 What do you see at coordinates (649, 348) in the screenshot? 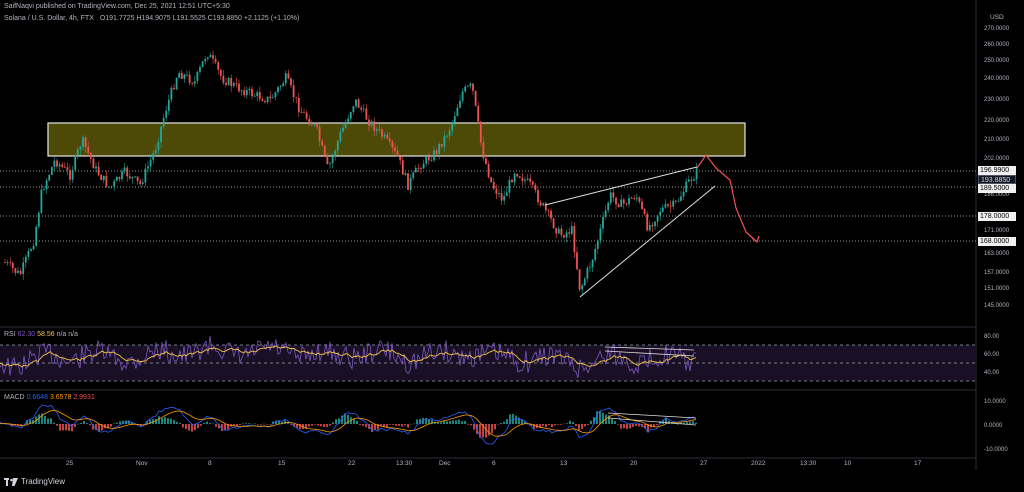
I see `rsi-divergence-line-top` at bounding box center [649, 348].